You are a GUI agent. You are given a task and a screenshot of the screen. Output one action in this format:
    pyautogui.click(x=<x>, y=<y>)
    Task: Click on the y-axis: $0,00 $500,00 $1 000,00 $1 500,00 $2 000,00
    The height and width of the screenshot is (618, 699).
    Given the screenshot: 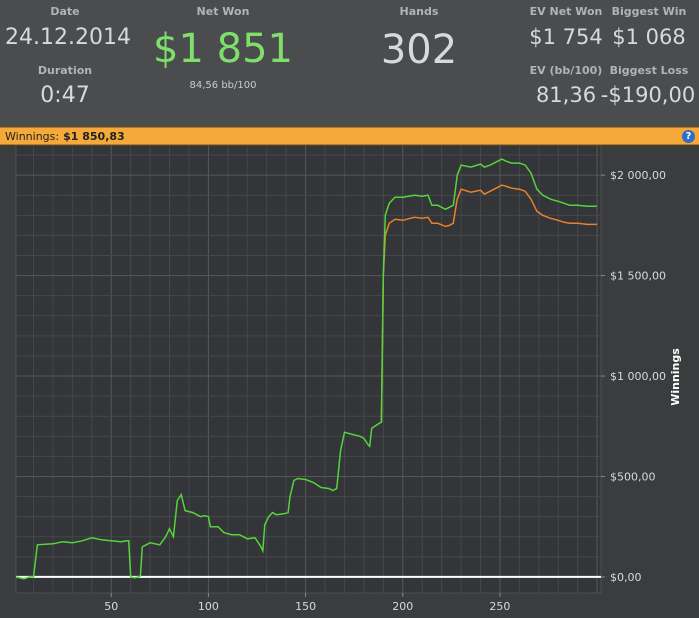 What is the action you would take?
    pyautogui.click(x=633, y=376)
    